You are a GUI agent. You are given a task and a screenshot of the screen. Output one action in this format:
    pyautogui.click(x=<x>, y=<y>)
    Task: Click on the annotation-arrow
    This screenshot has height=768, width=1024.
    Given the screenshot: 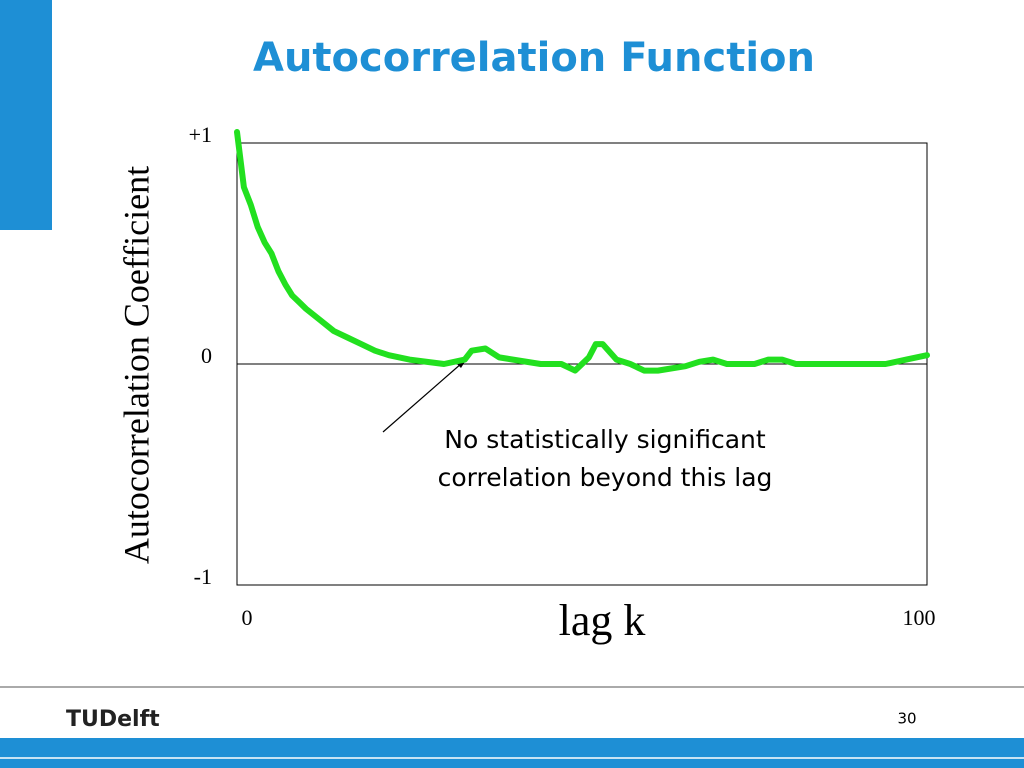 What is the action you would take?
    pyautogui.click(x=422, y=397)
    